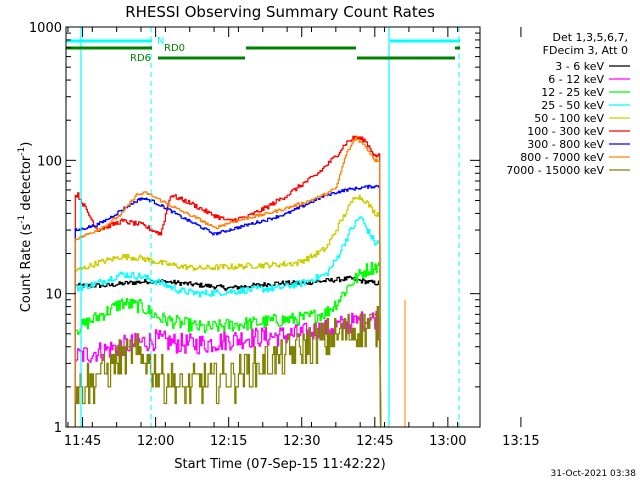 Image resolution: width=640 pixels, height=480 pixels. I want to click on legend-label-1: 3 - 6 keV, so click(579, 66).